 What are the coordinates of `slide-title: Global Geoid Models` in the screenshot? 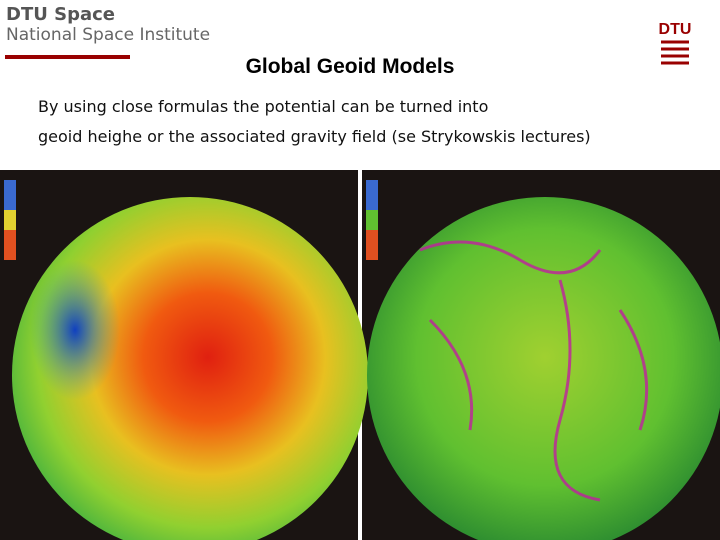 It's located at (350, 66).